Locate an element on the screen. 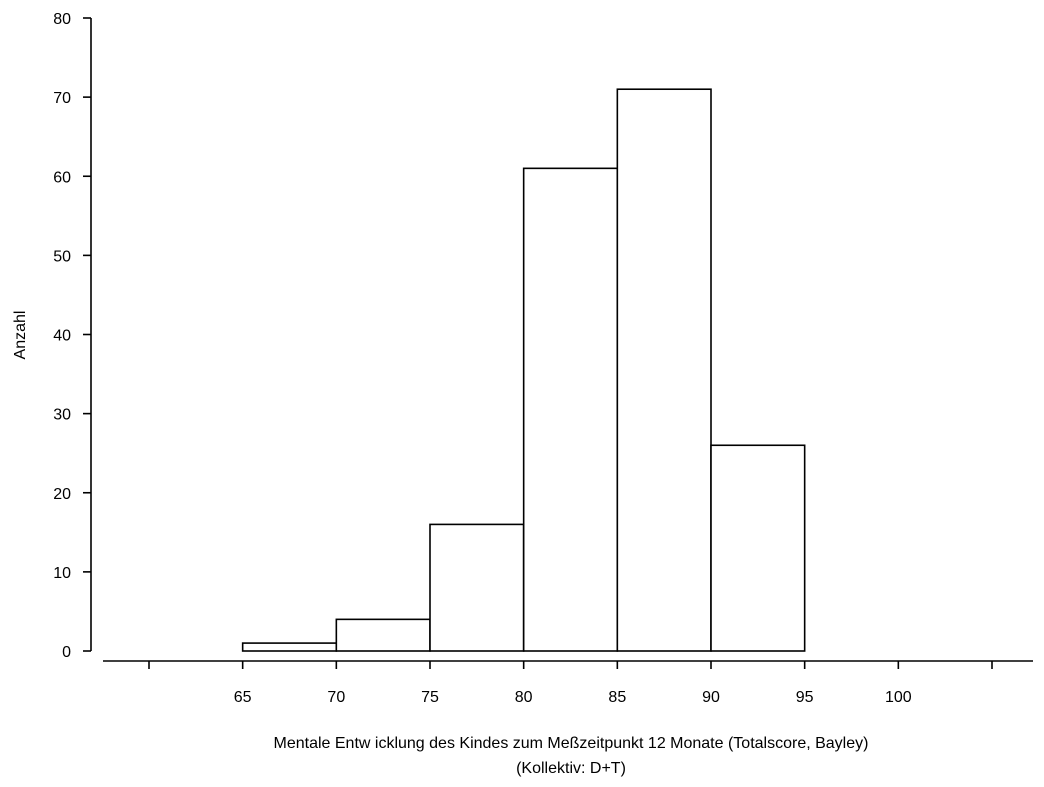 This screenshot has height=787, width=1044. x-ticks: 65 70 75 80 85 90 95 100 is located at coordinates (570, 683).